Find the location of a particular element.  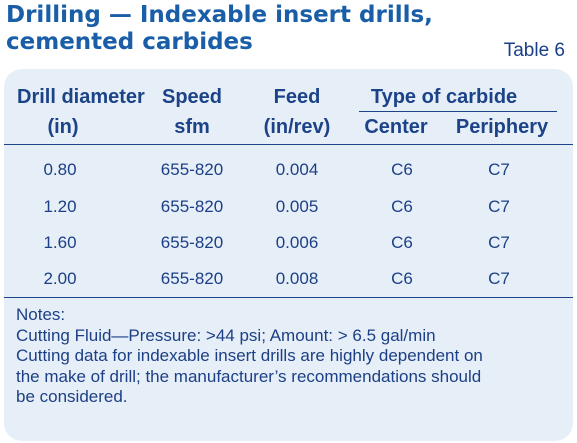

title-line-2: cemented carbides is located at coordinates (129, 42).